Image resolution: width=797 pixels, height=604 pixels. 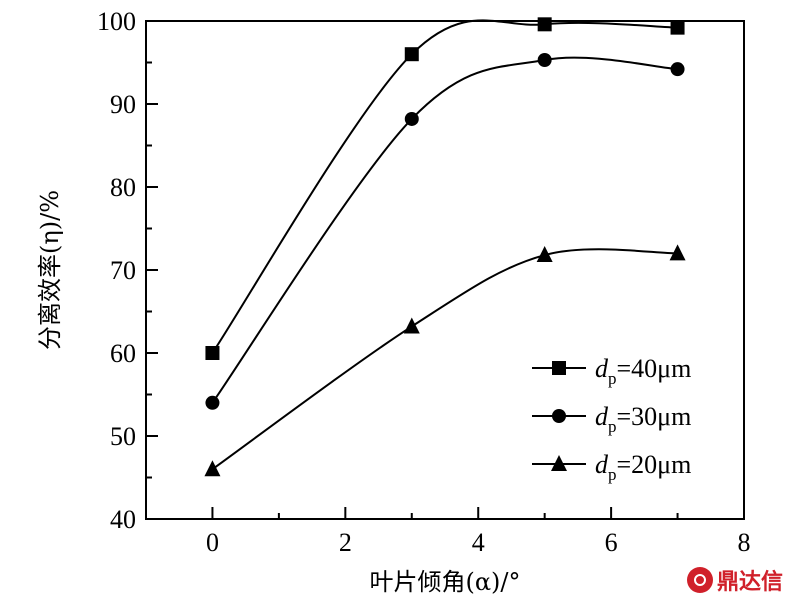 I want to click on legend-label: dp=20μm, so click(x=643, y=467).